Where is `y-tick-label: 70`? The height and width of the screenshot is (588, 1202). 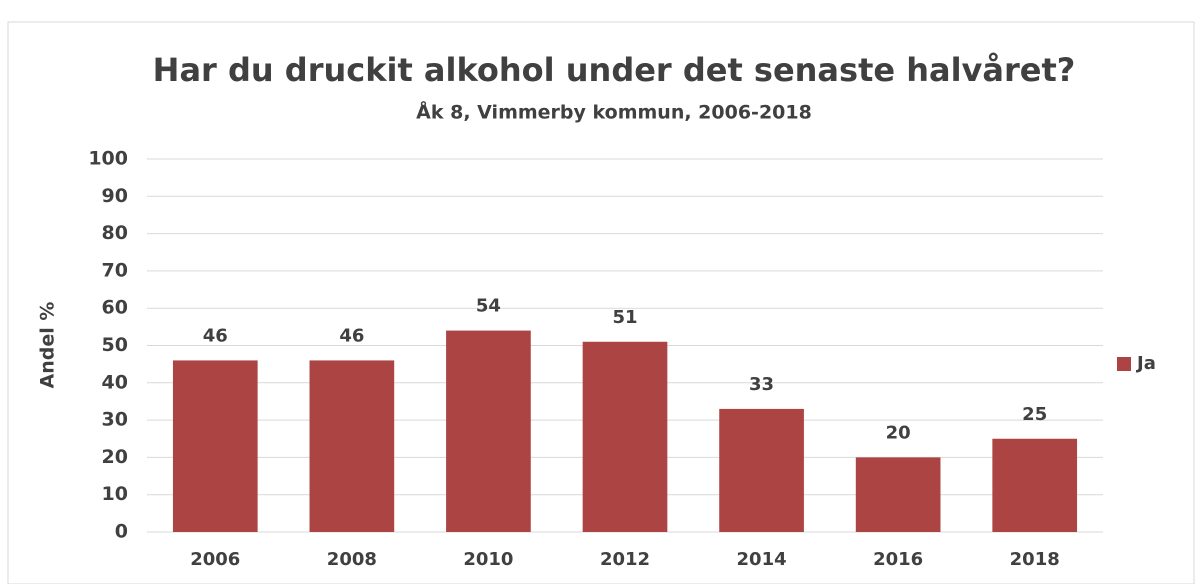 y-tick-label: 70 is located at coordinates (115, 270).